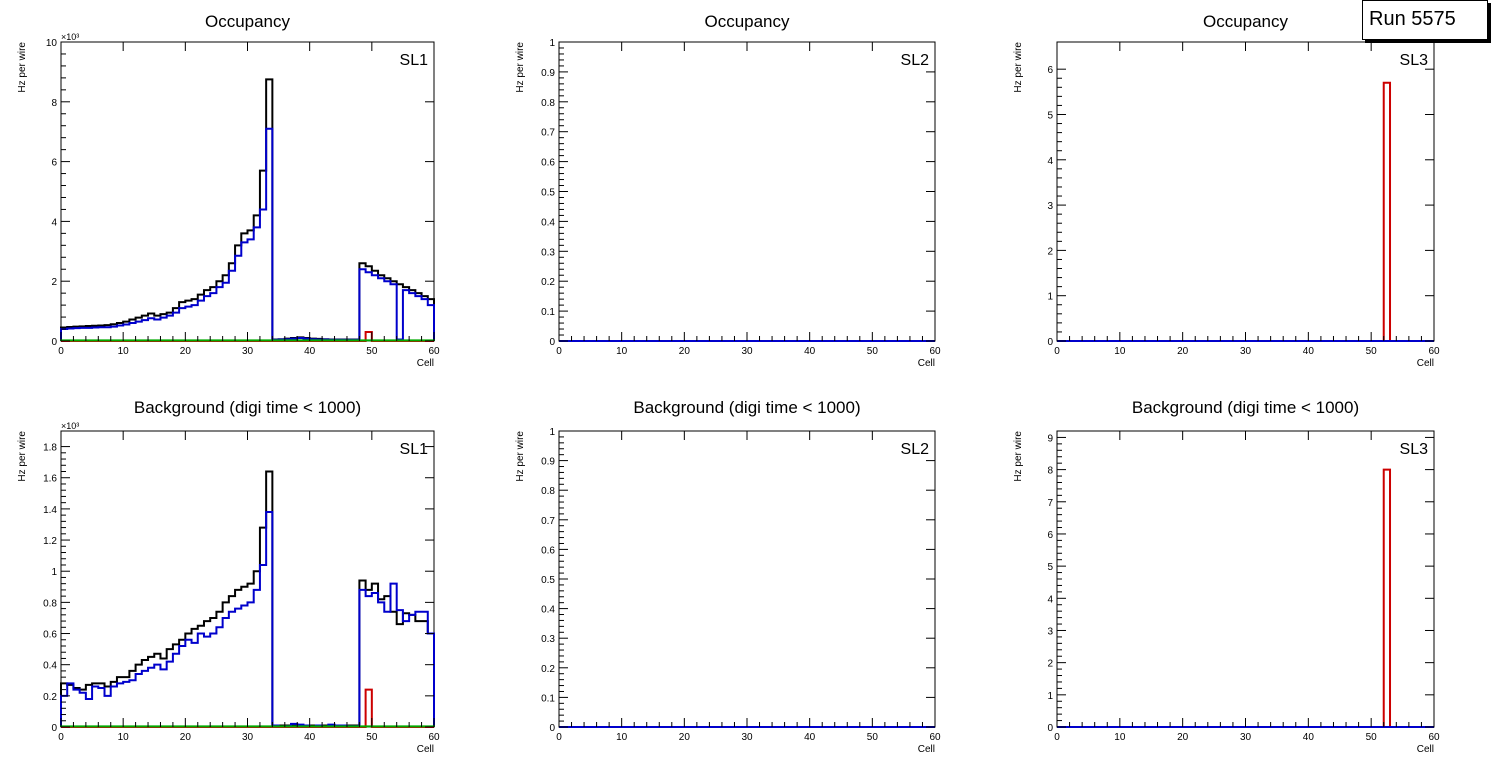 The height and width of the screenshot is (772, 1496). What do you see at coordinates (1414, 449) in the screenshot?
I see `panel-label: SL3` at bounding box center [1414, 449].